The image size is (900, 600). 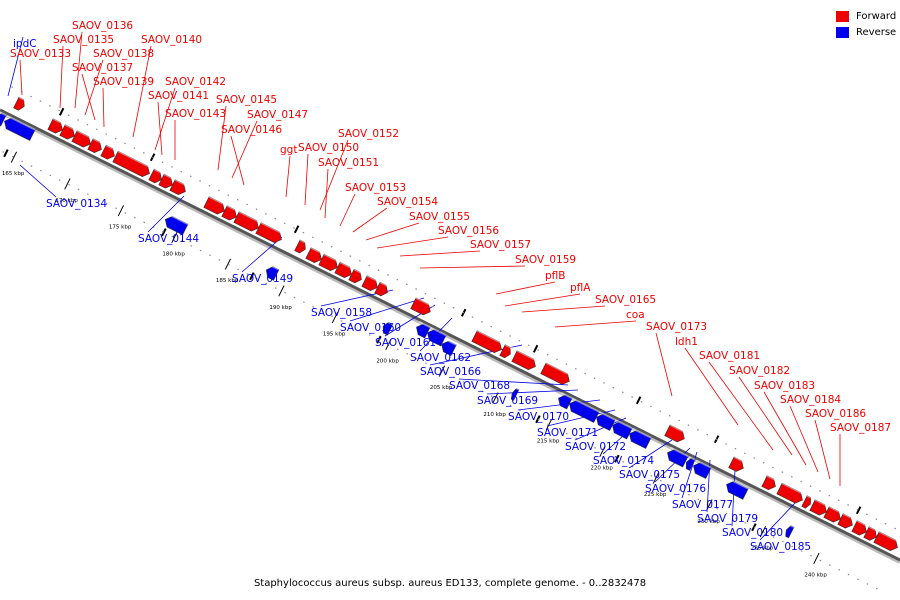 What do you see at coordinates (675, 489) in the screenshot?
I see `reverse-gene-label: SAOV_0176` at bounding box center [675, 489].